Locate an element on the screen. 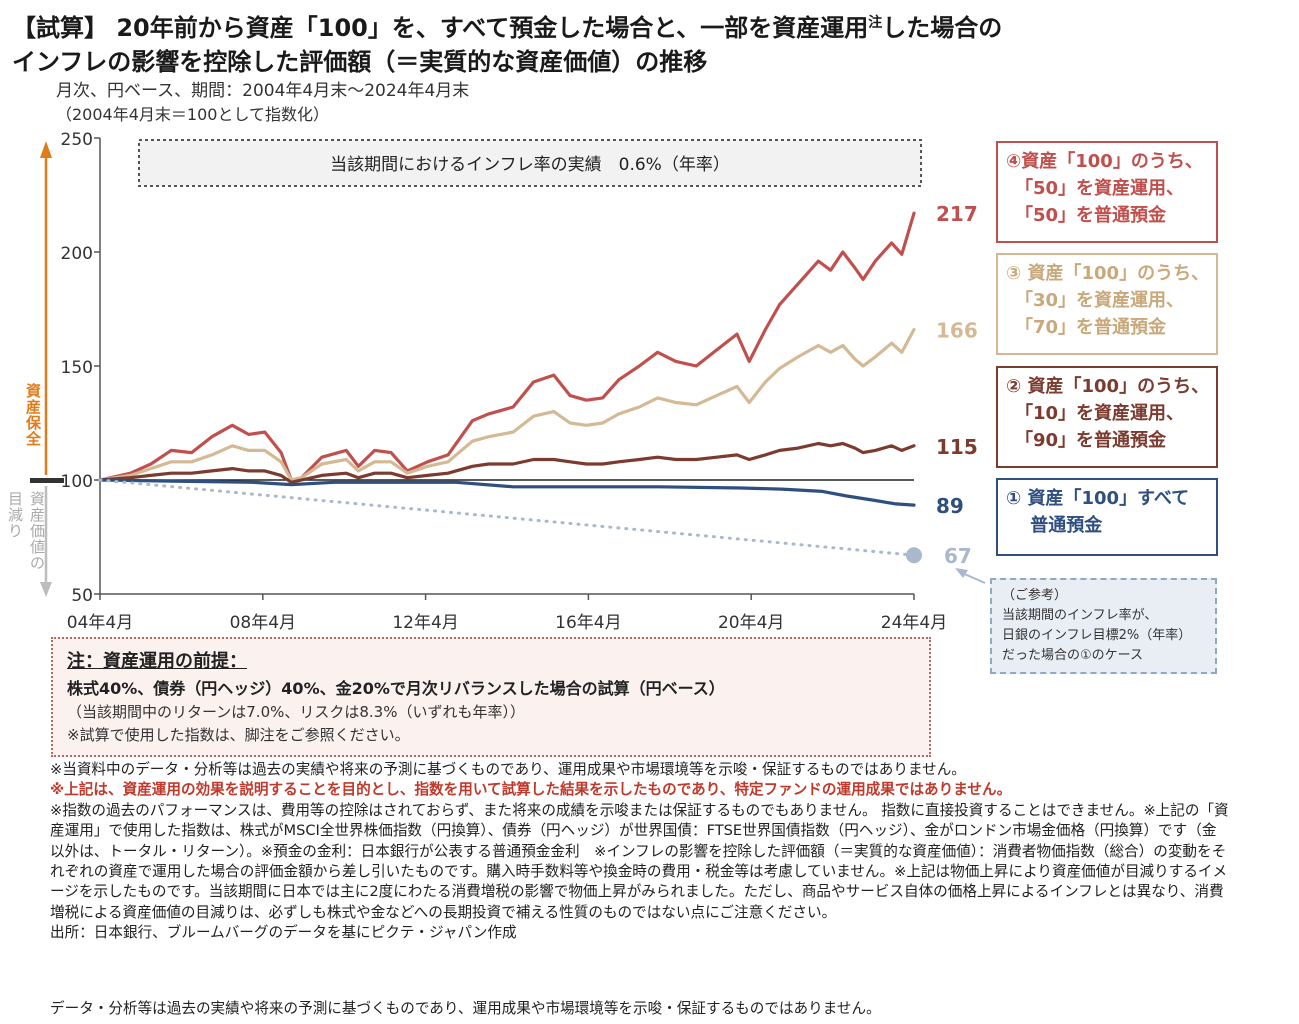 Image resolution: width=1299 pixels, height=1024 pixels. y-tick-label: 250 is located at coordinates (77, 140).